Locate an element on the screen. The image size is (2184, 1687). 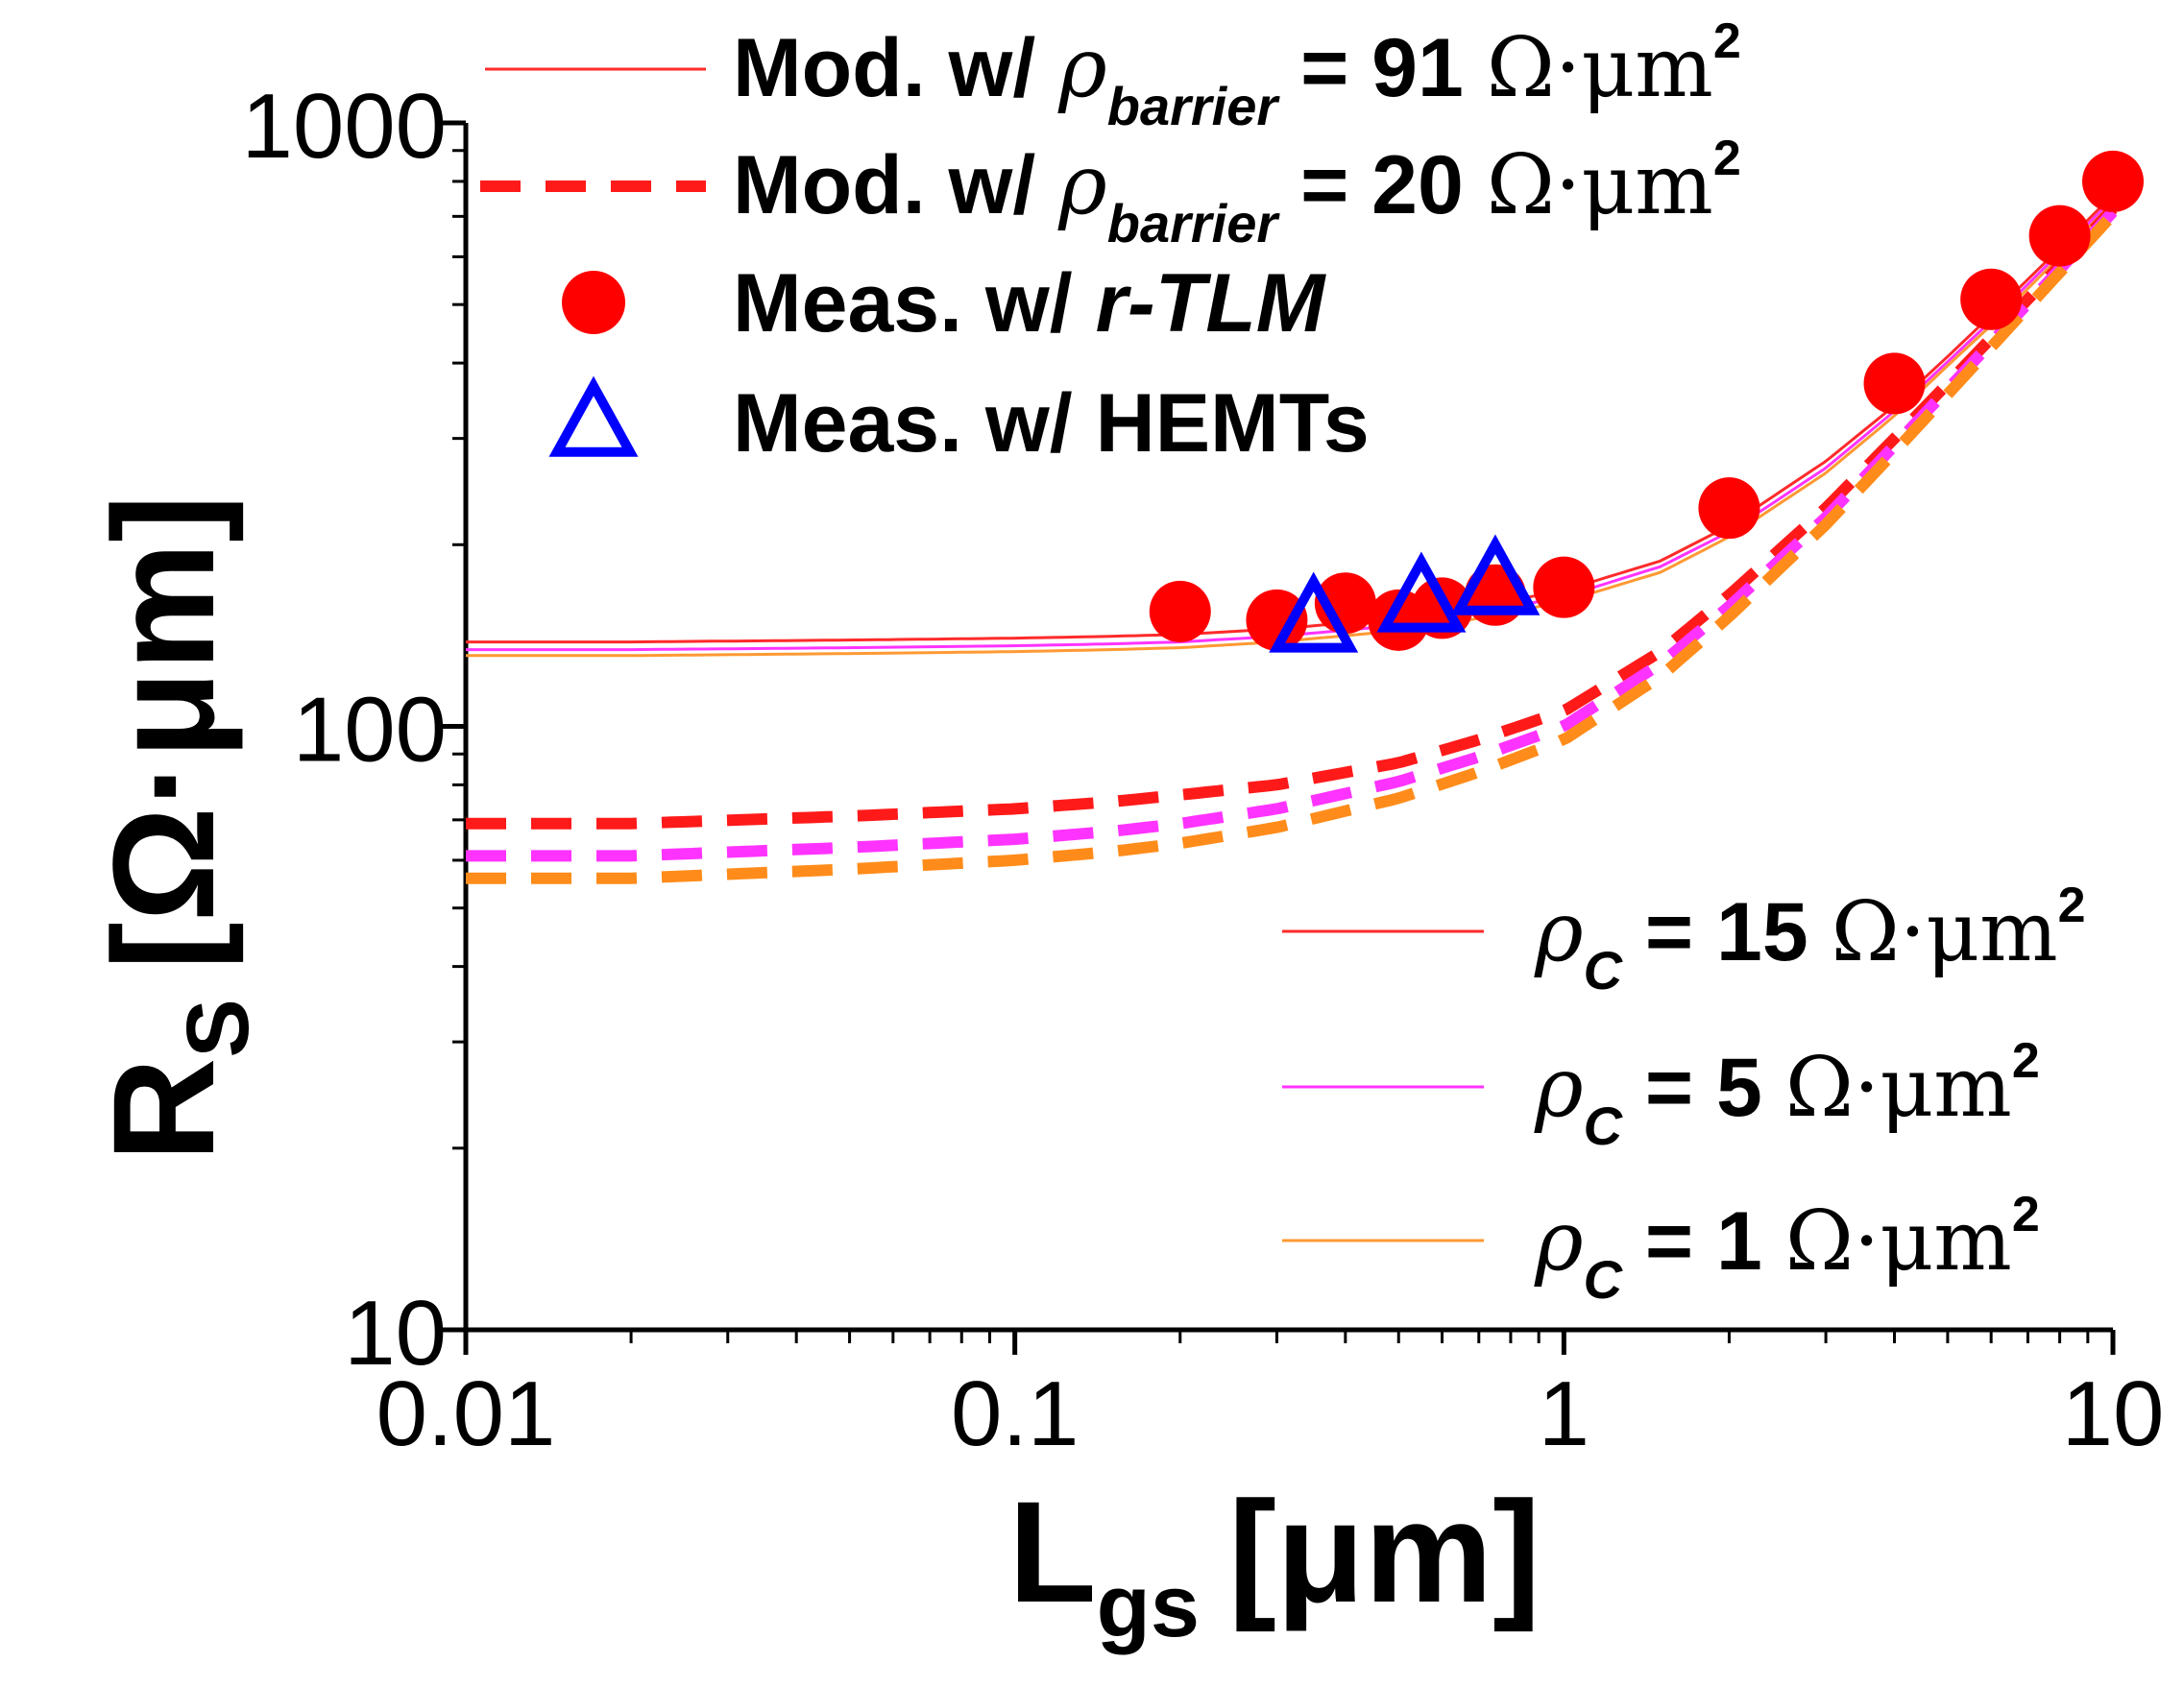
legend-upper-item: Meas. w/ HEMTs is located at coordinates (959, 423).